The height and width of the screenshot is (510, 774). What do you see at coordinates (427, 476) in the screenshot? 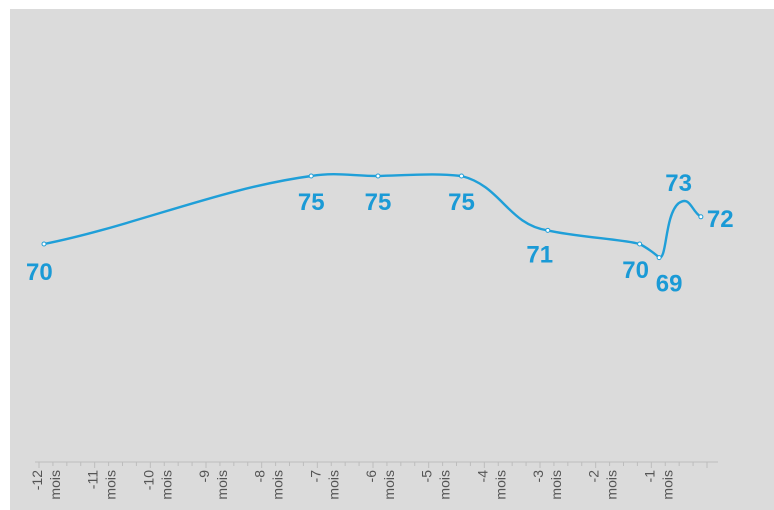
I see `x-tick-number: -5` at bounding box center [427, 476].